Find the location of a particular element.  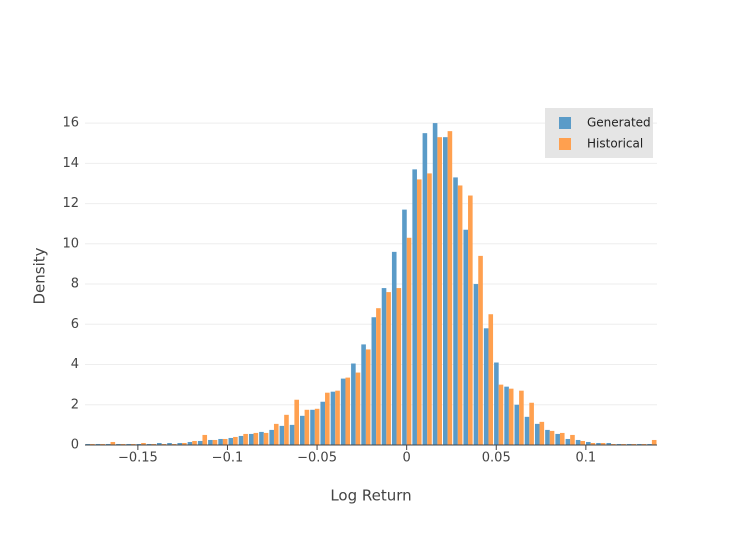

y-tick-label: 4 is located at coordinates (75, 364).